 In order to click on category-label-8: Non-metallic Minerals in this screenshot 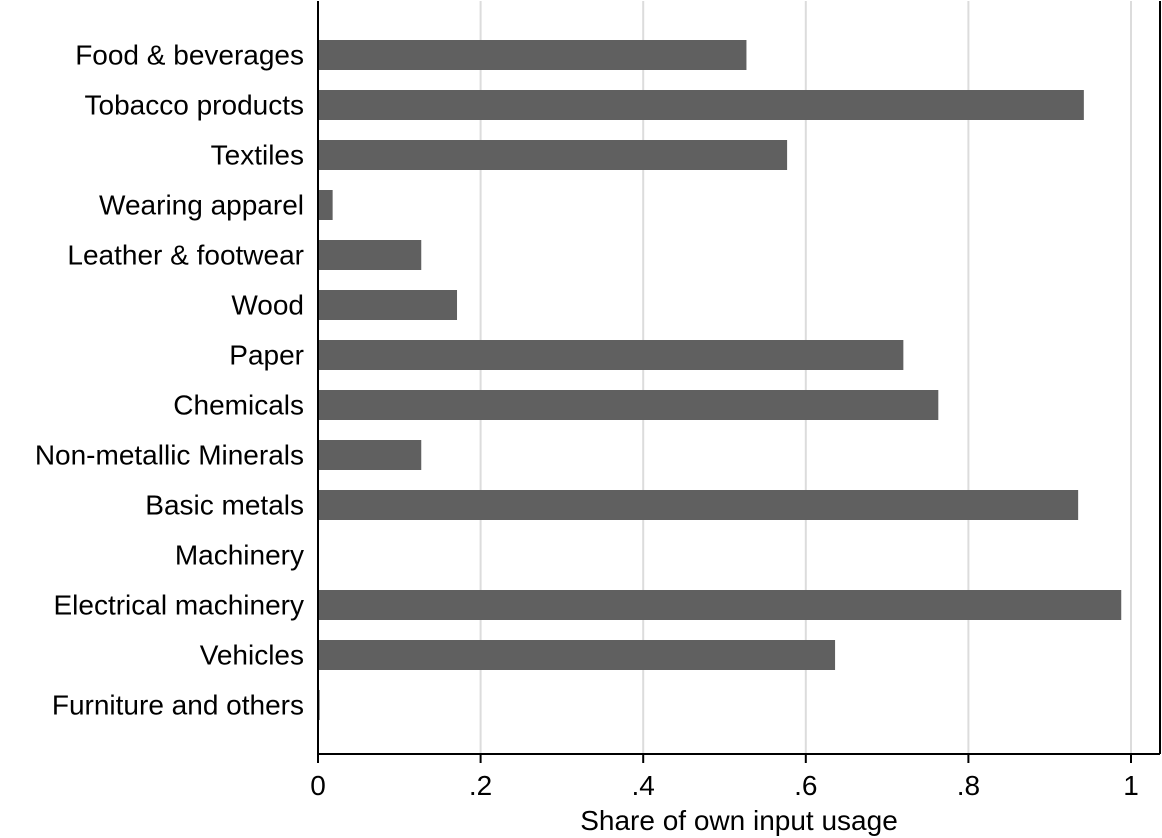, I will do `click(169, 455)`.